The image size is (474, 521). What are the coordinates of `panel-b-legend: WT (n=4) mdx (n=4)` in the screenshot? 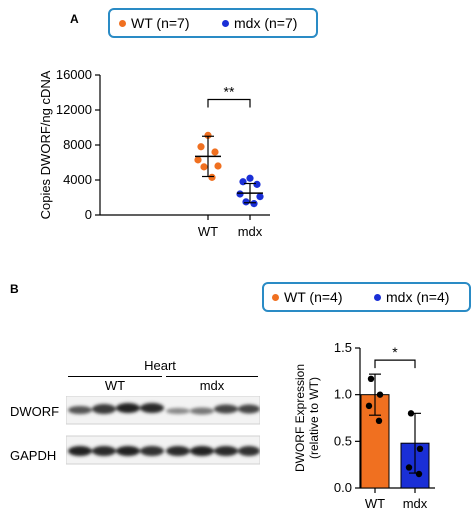 It's located at (366, 297).